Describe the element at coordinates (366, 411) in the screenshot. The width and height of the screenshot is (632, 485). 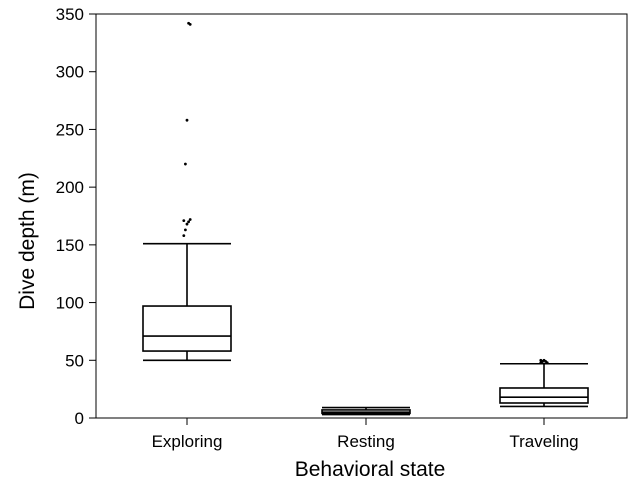
I see `box-resting` at that location.